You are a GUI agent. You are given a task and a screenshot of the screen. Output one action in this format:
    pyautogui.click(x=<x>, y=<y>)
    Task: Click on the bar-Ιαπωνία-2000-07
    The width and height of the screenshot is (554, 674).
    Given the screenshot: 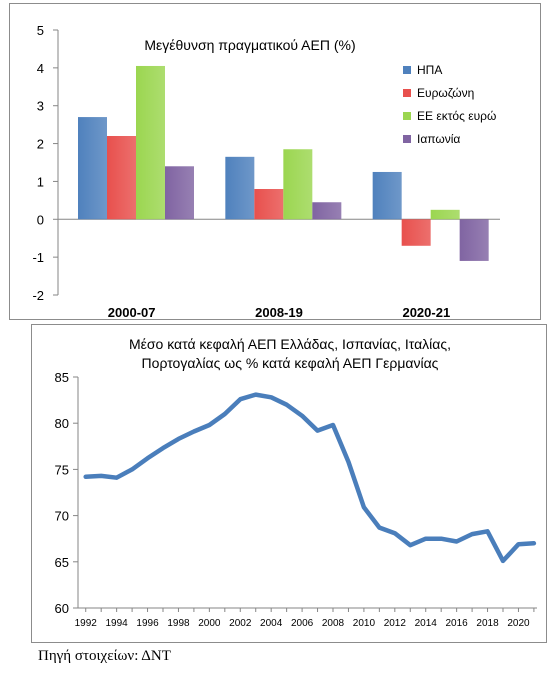 What is the action you would take?
    pyautogui.click(x=179, y=193)
    